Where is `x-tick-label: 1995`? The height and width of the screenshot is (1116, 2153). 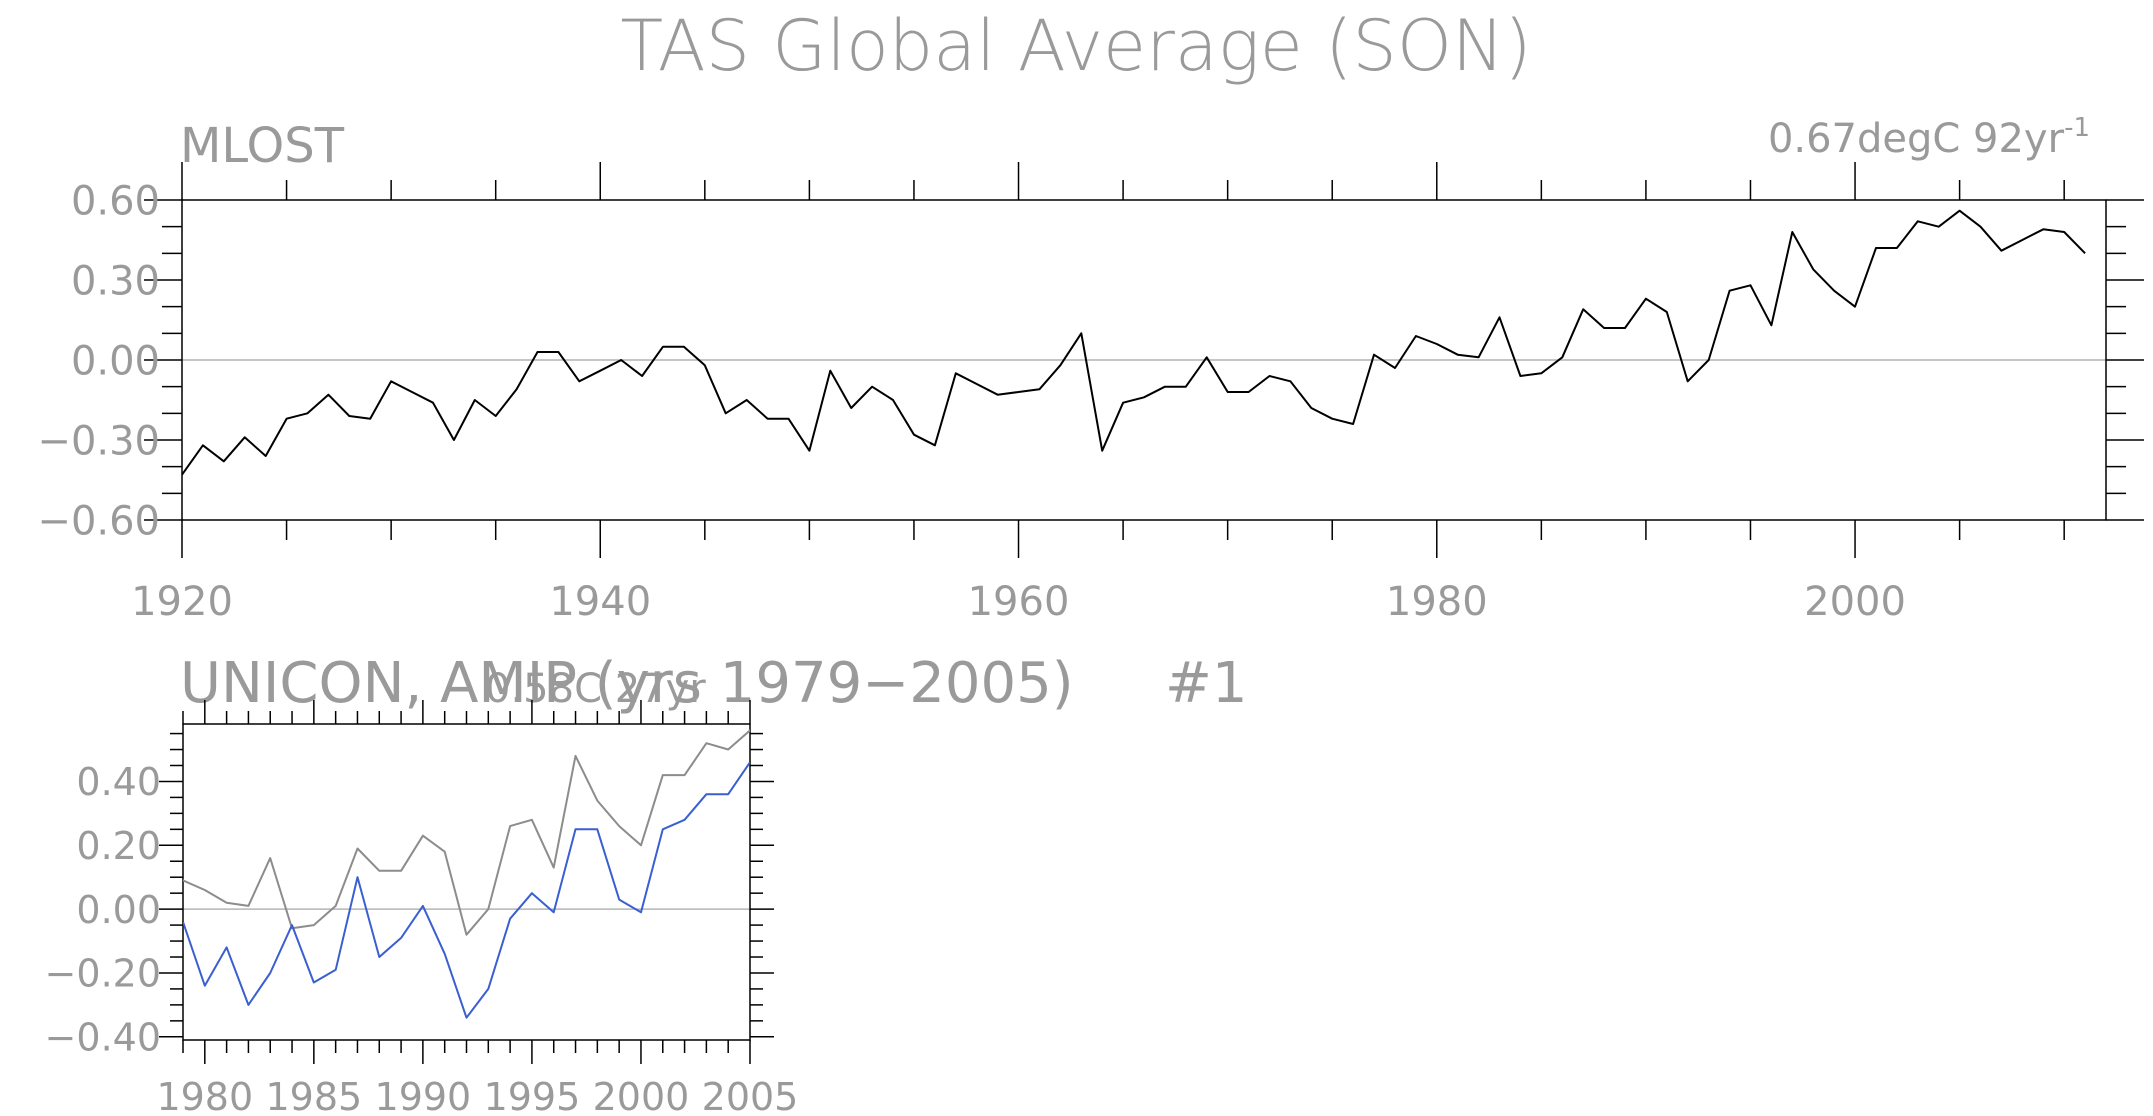 x-tick-label: 1995 is located at coordinates (532, 1095).